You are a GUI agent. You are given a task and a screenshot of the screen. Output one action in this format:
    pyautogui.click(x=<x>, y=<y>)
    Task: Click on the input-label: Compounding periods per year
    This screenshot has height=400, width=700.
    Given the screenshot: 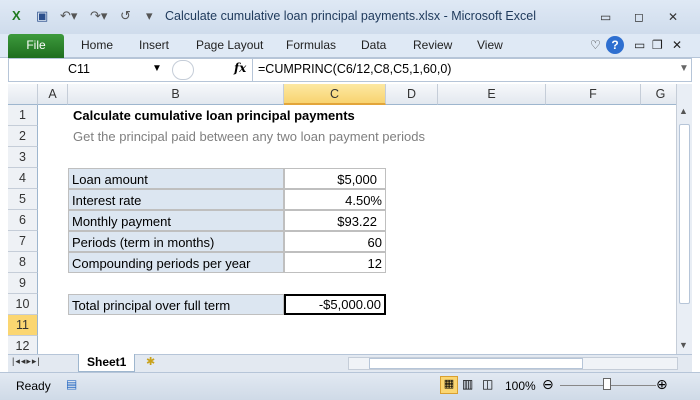 What is the action you would take?
    pyautogui.click(x=176, y=262)
    